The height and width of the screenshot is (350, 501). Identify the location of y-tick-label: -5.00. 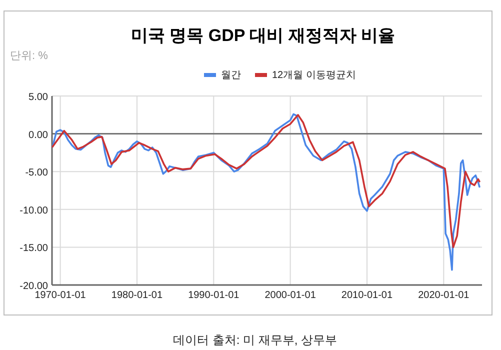
(36, 173).